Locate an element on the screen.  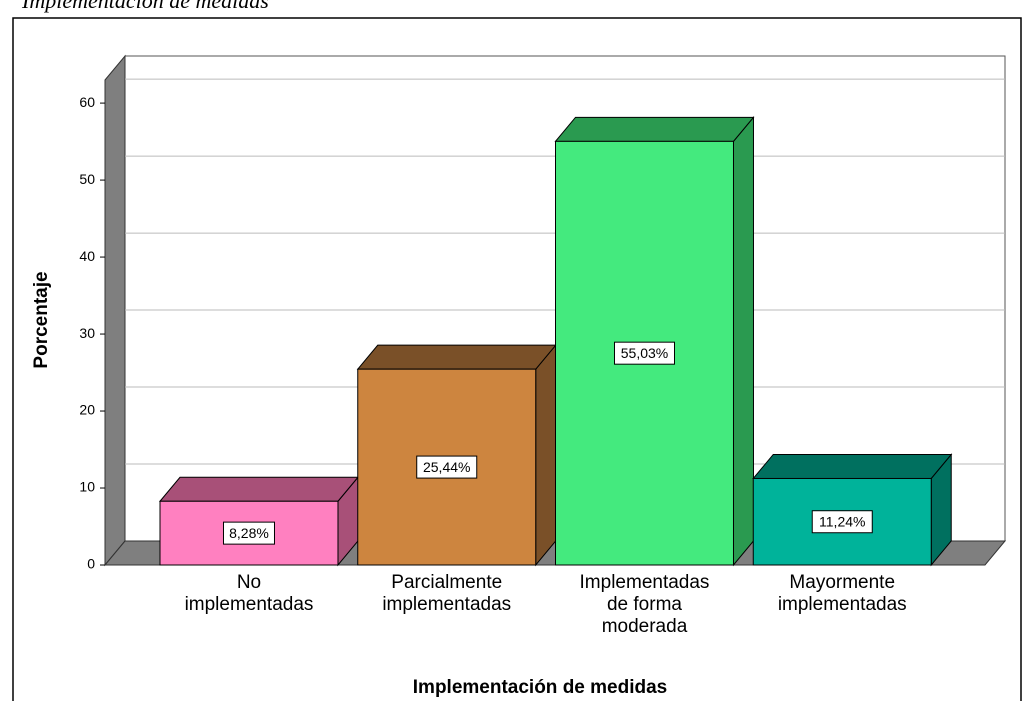
value-label: 8,28% is located at coordinates (249, 533).